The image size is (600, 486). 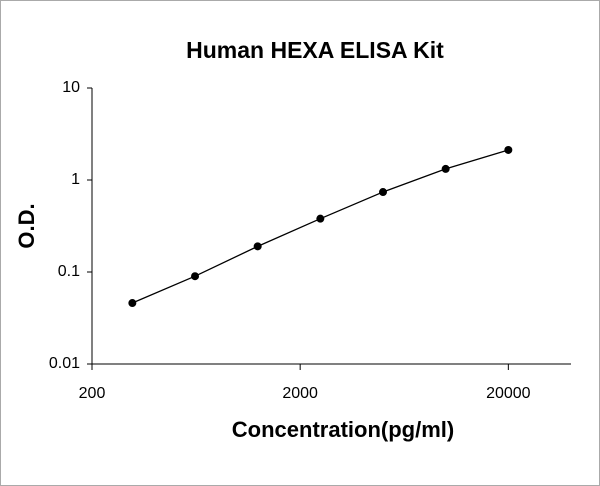 I want to click on y-tick-label: 10, so click(x=71, y=87).